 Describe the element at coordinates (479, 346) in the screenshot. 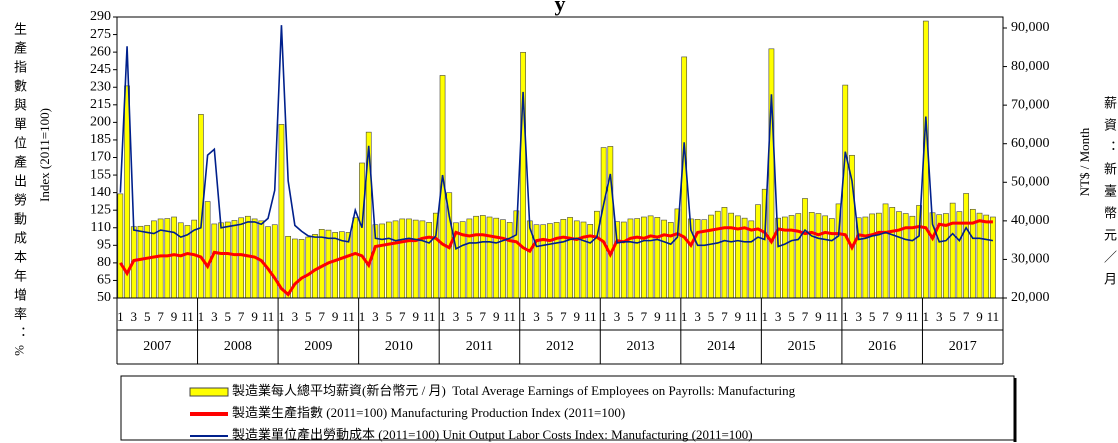

I see `year-label: 2011` at that location.